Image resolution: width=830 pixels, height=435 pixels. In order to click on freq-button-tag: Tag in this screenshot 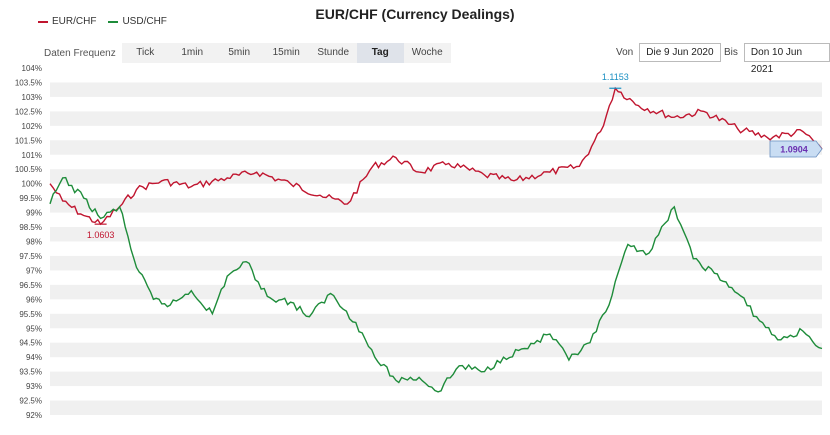, I will do `click(380, 53)`.